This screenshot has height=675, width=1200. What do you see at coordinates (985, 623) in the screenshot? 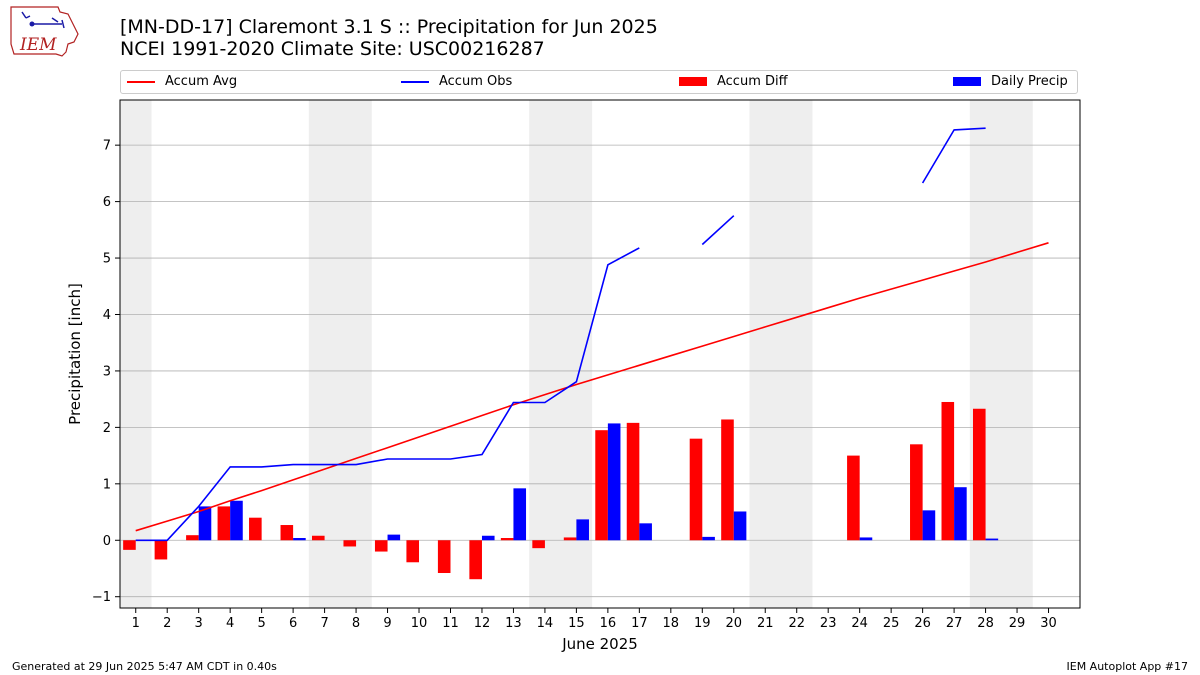
I see `x-tick-label: 28` at bounding box center [985, 623].